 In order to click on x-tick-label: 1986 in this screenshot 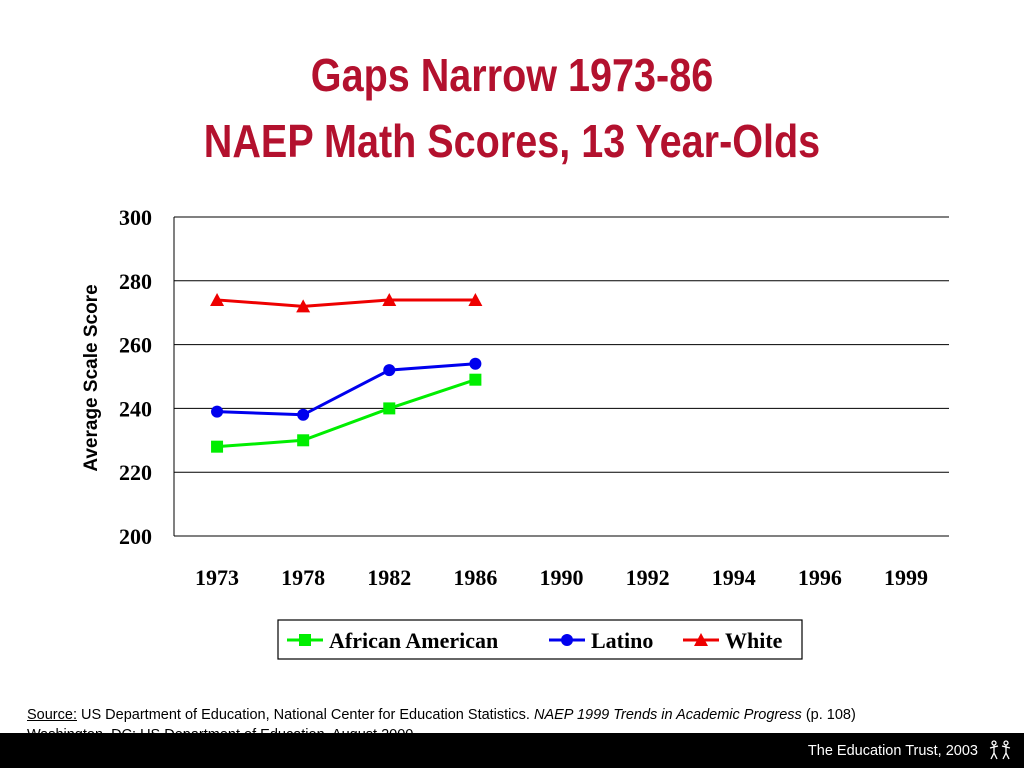, I will do `click(475, 577)`.